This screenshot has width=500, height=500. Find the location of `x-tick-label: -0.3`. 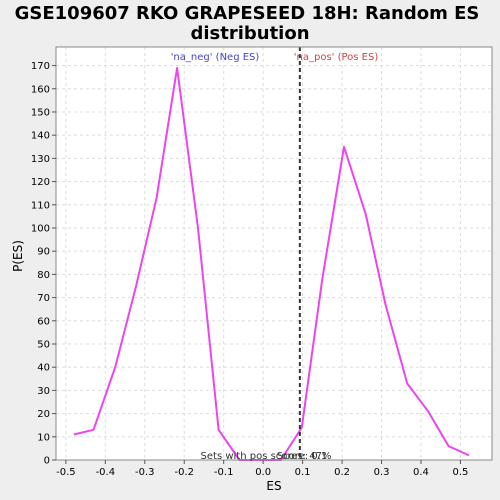

x-tick-label: -0.3 is located at coordinates (145, 472).